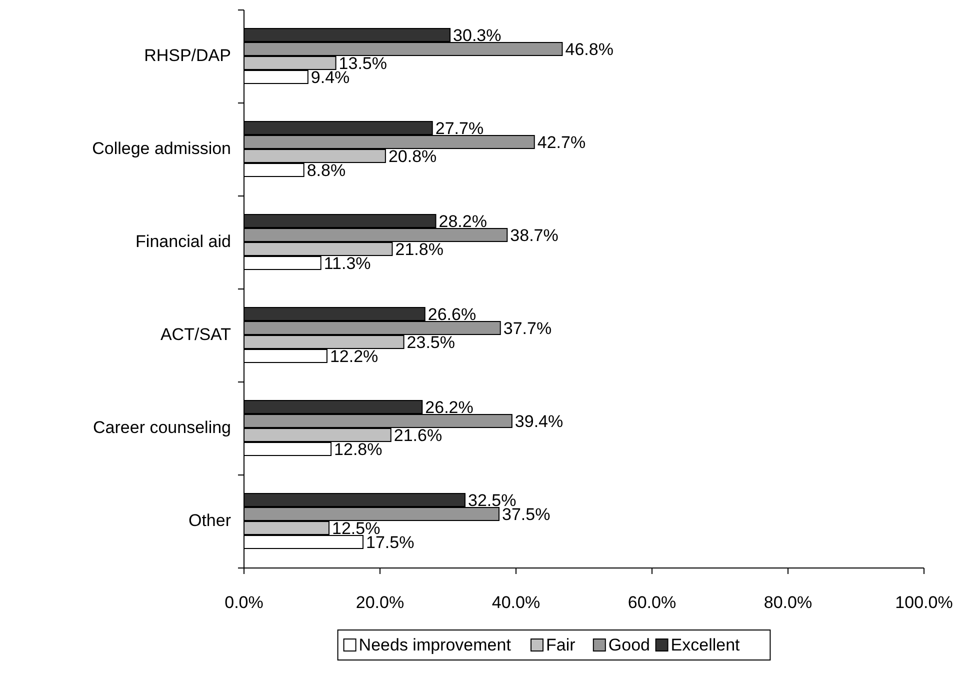 The height and width of the screenshot is (673, 967). I want to click on legend-label: Good, so click(629, 644).